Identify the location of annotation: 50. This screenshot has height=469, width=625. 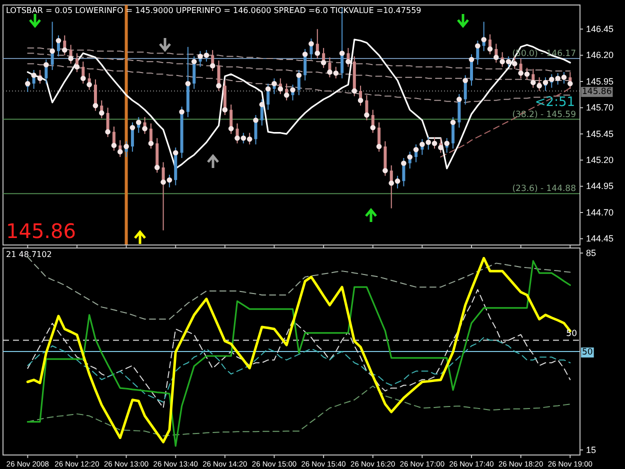
(571, 334).